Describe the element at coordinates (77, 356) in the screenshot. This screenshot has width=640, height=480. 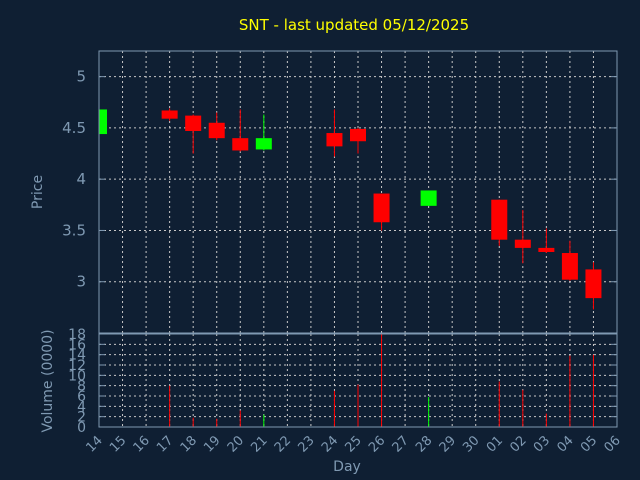
I see `volume-tick-label: 14` at that location.